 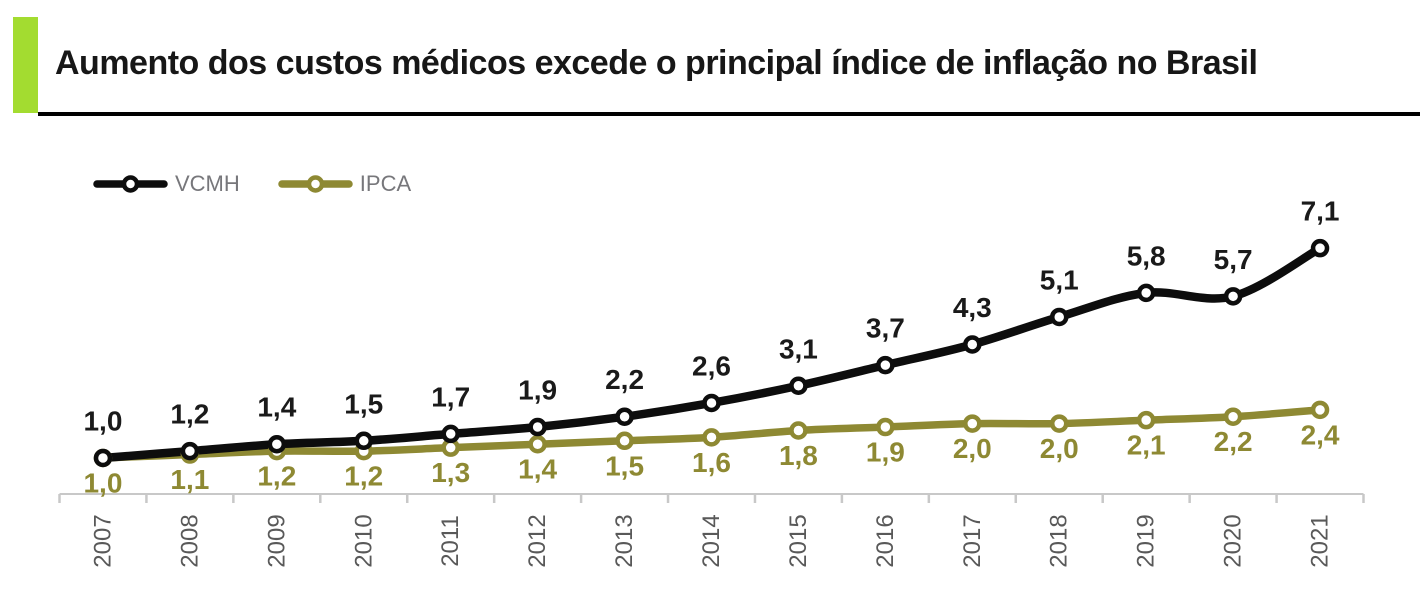 What do you see at coordinates (207, 183) in the screenshot?
I see `legend-label-vcmh: VCMH` at bounding box center [207, 183].